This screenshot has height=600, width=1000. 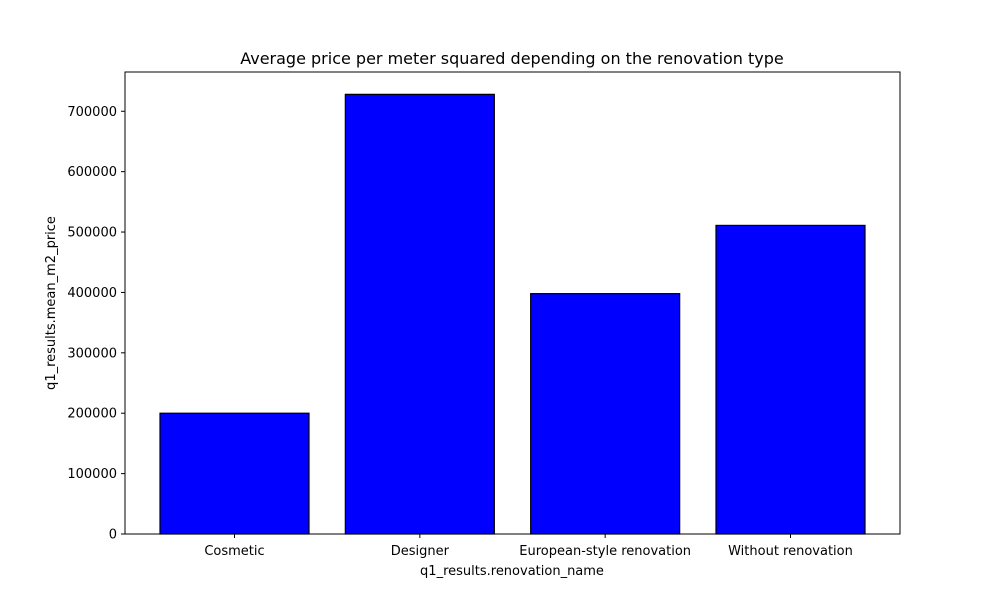 What do you see at coordinates (92, 112) in the screenshot?
I see `y-tick-label-7: 700000` at bounding box center [92, 112].